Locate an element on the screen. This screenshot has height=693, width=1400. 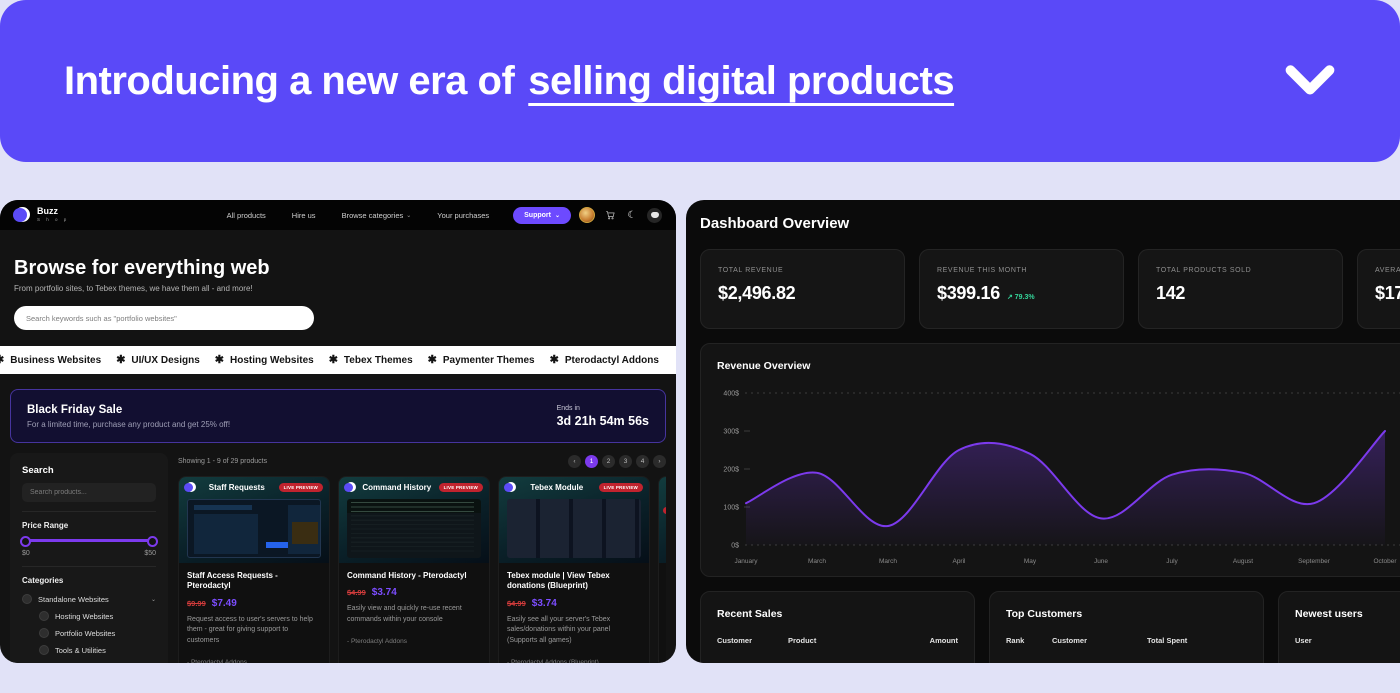
results-header: Showing 1 - 9 of 29 products ‹ 1 2 3 4 › is located at coordinates (422, 461).